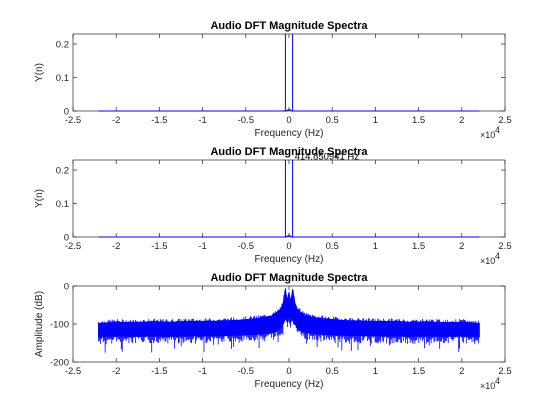 The width and height of the screenshot is (560, 420). What do you see at coordinates (487, 261) in the screenshot?
I see `plot-2-x-exponent-base: ×10` at bounding box center [487, 261].